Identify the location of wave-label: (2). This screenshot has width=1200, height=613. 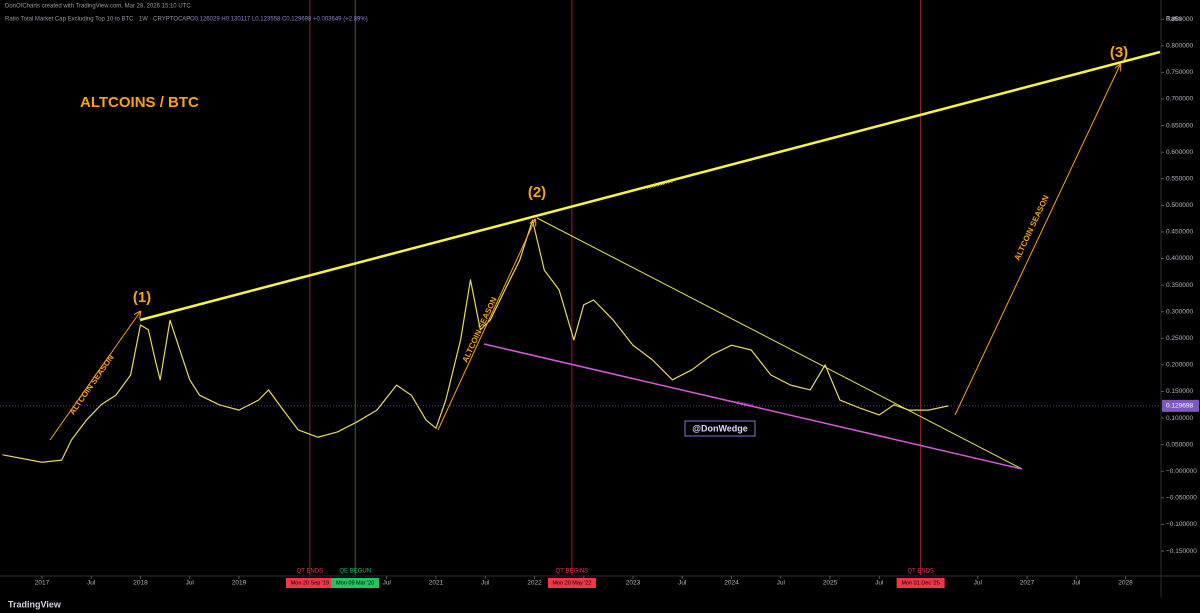
(537, 192).